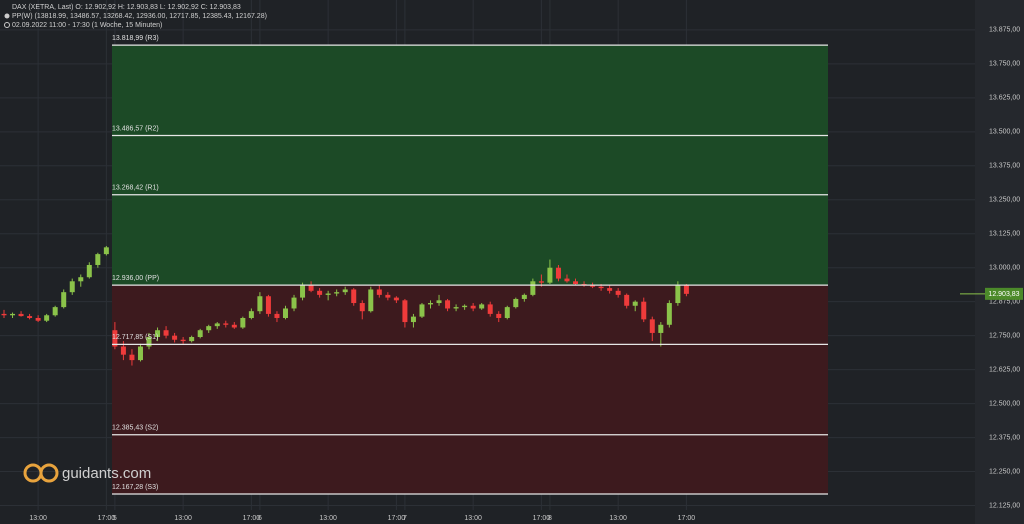  I want to click on last-price-label: 12.903,83, so click(1003, 294).